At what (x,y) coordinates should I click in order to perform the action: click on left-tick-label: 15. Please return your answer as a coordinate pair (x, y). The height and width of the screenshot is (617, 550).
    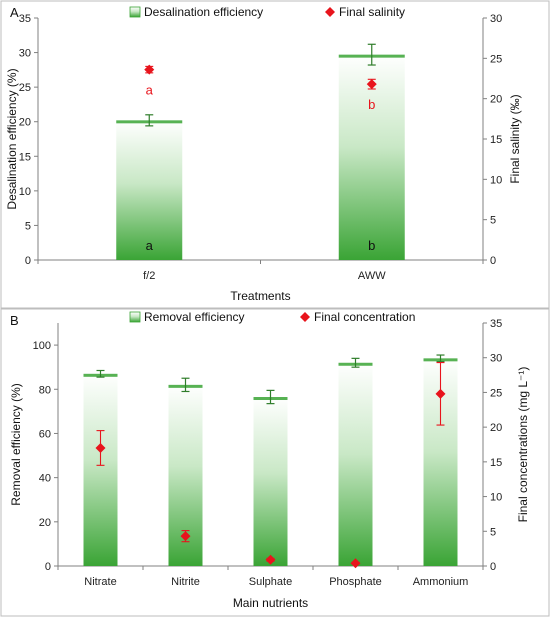
    Looking at the image, I should click on (25, 157).